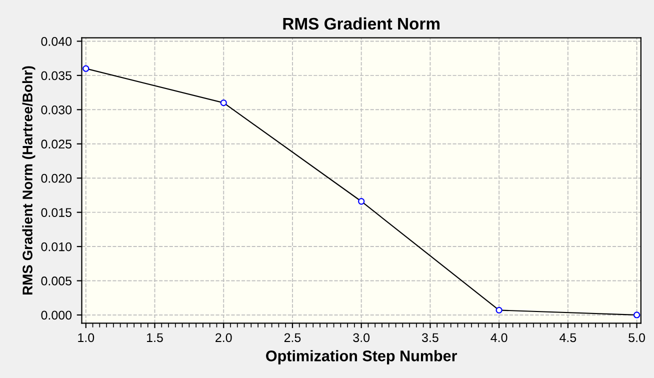  What do you see at coordinates (56, 247) in the screenshot?
I see `y-tick-label: 0.010` at bounding box center [56, 247].